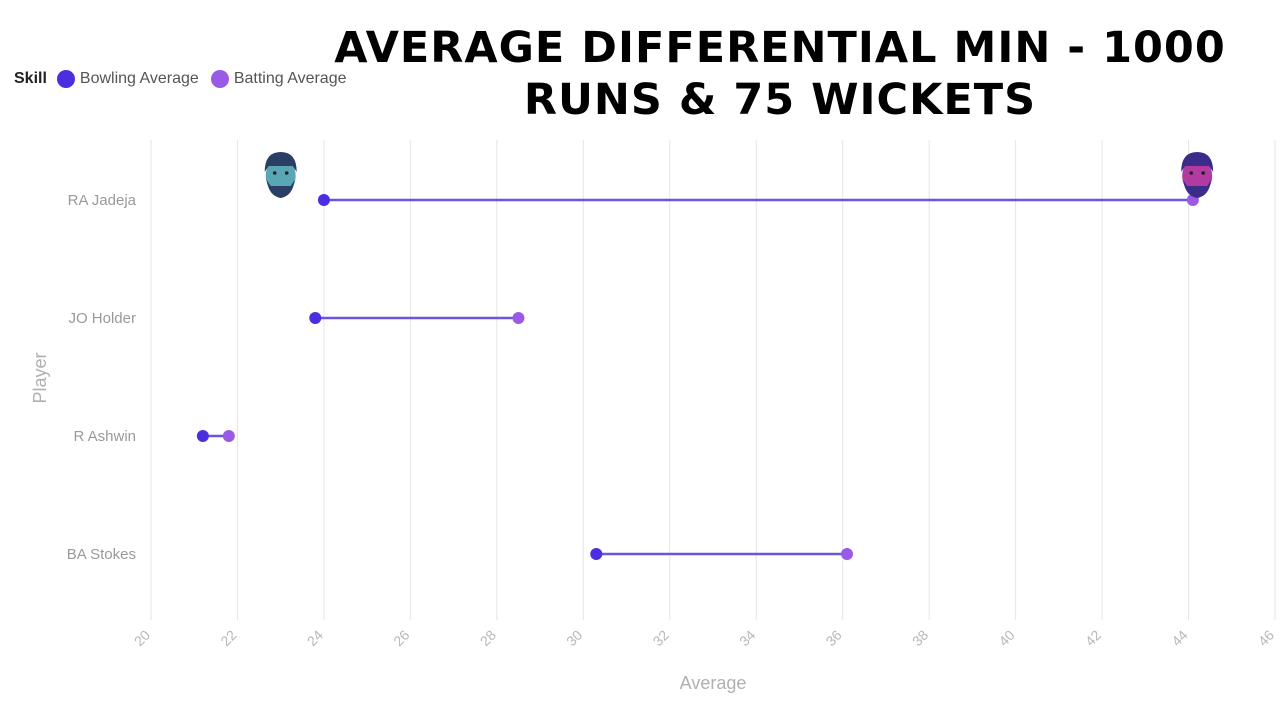 Image resolution: width=1280 pixels, height=720 pixels. I want to click on legend-item-bowling: Bowling Average, so click(127, 79).